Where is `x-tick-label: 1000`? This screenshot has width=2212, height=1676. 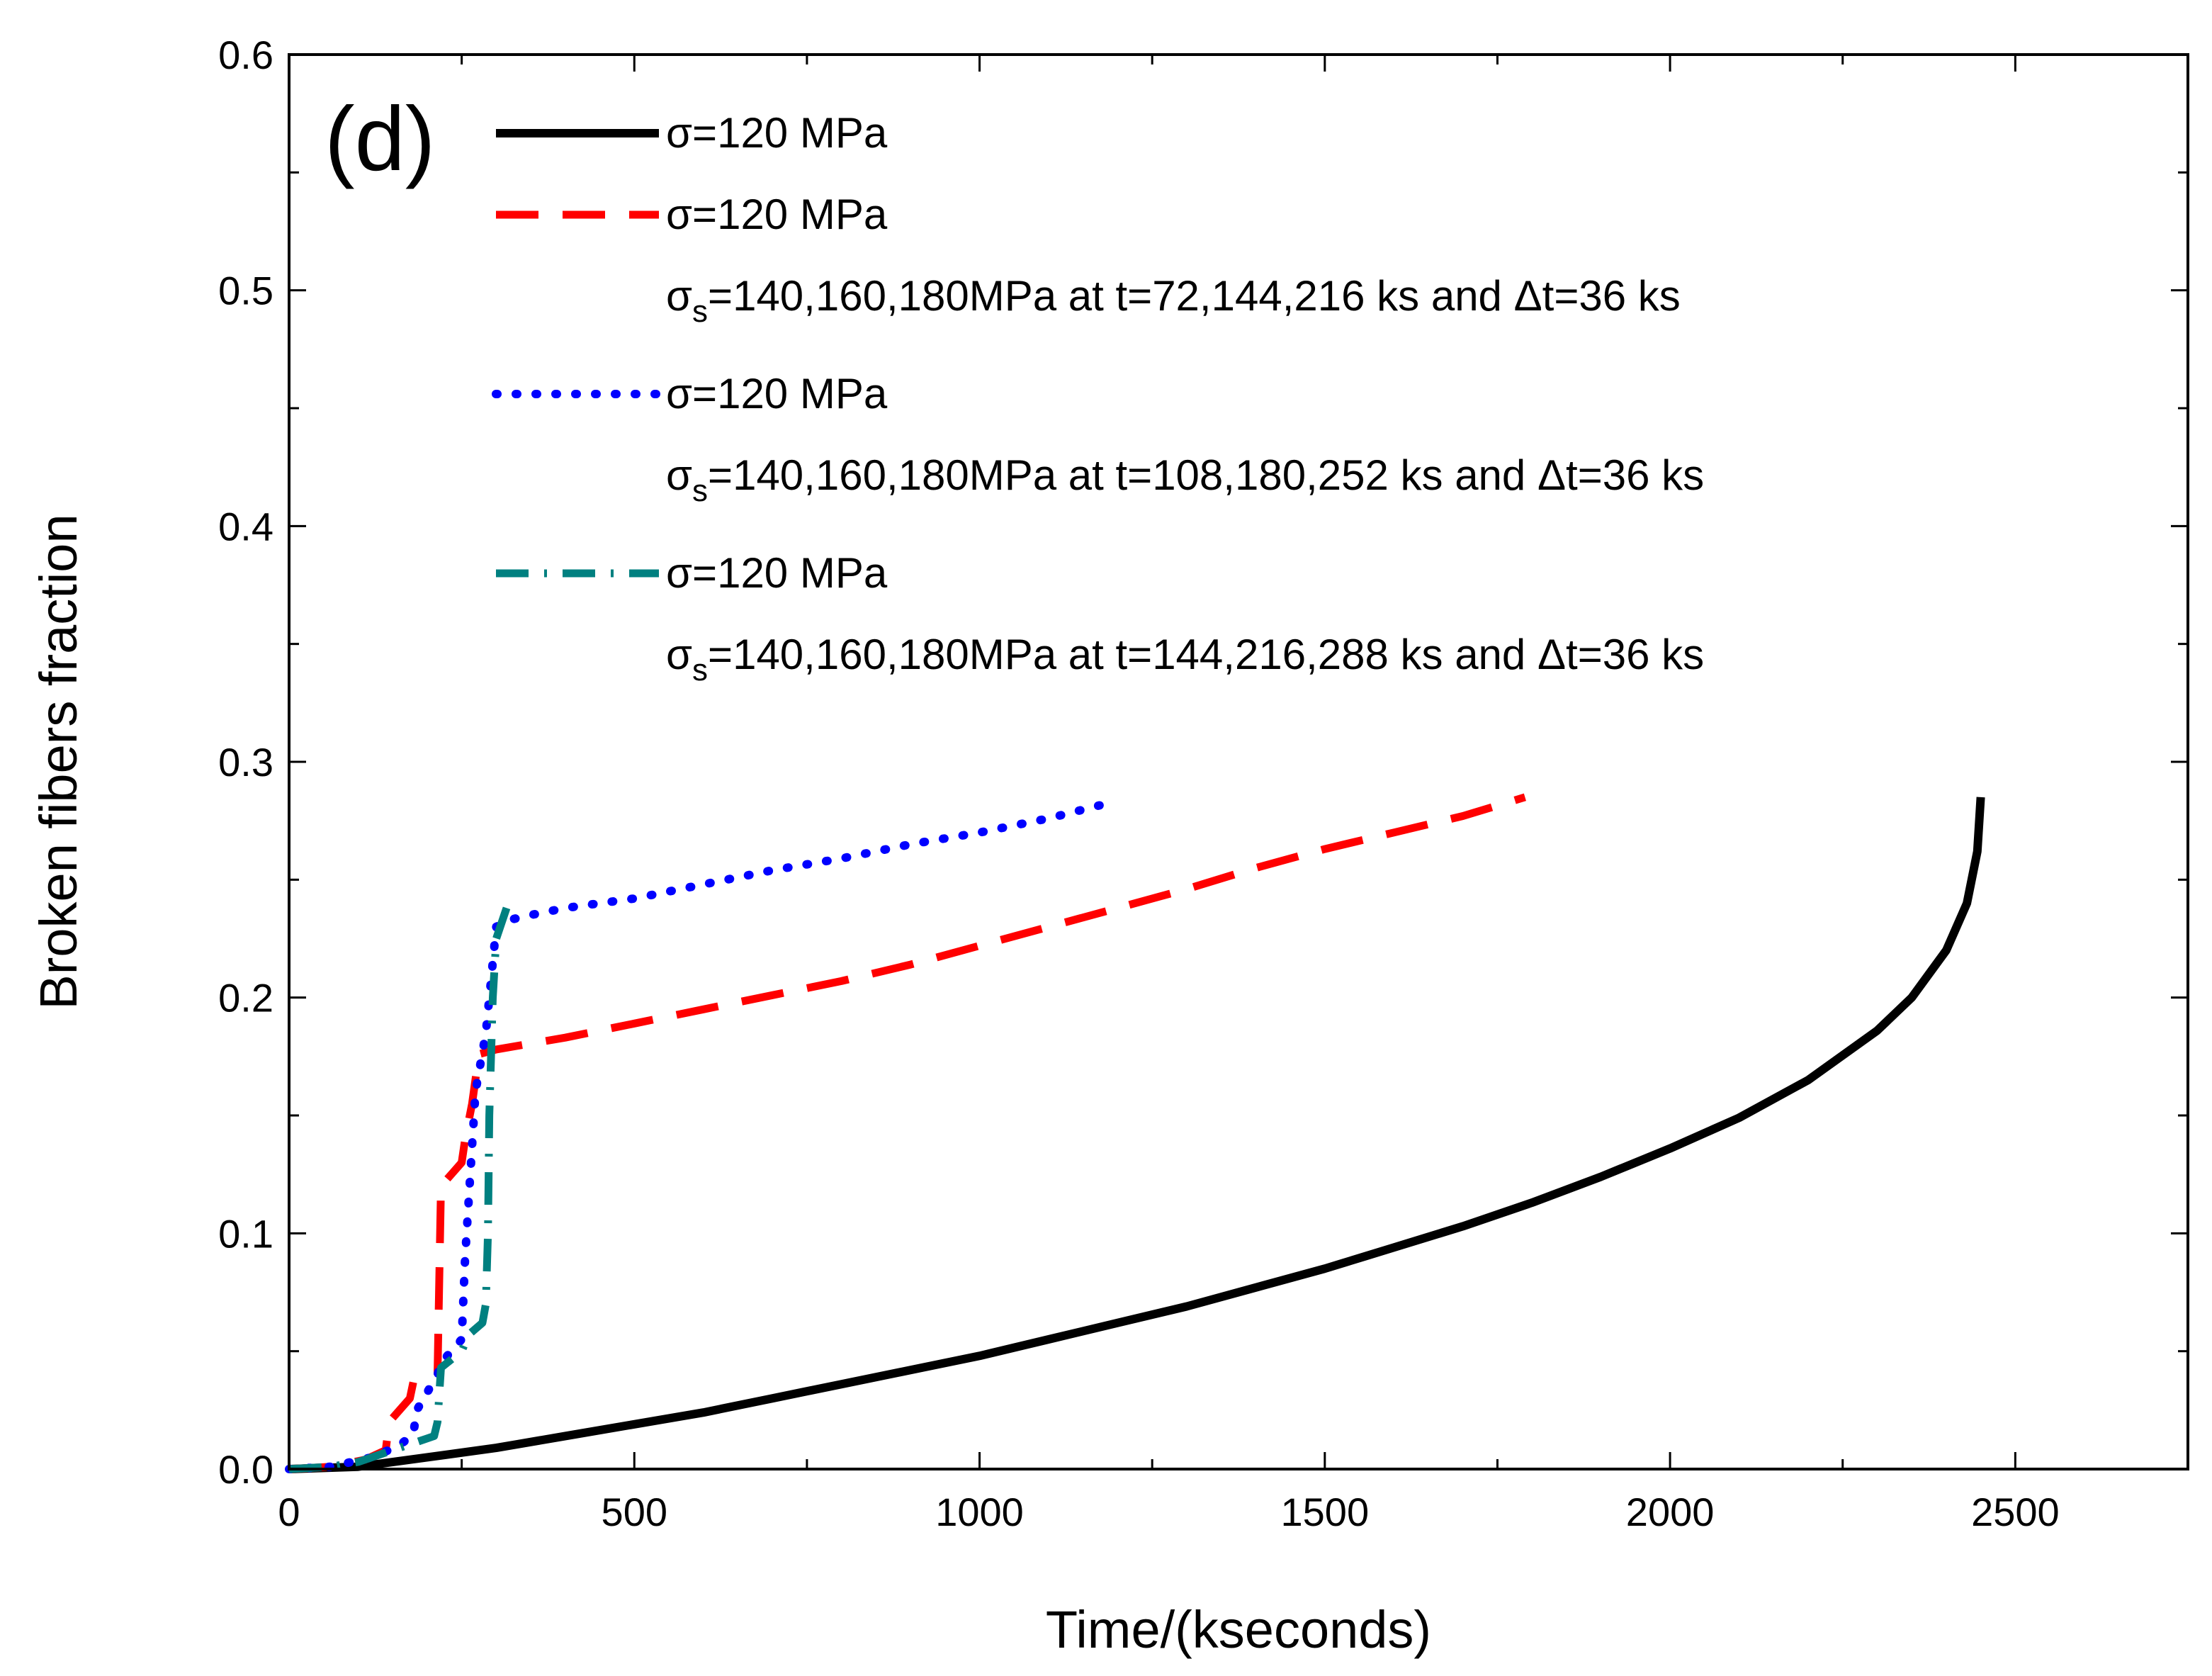 x-tick-label: 1000 is located at coordinates (980, 1512).